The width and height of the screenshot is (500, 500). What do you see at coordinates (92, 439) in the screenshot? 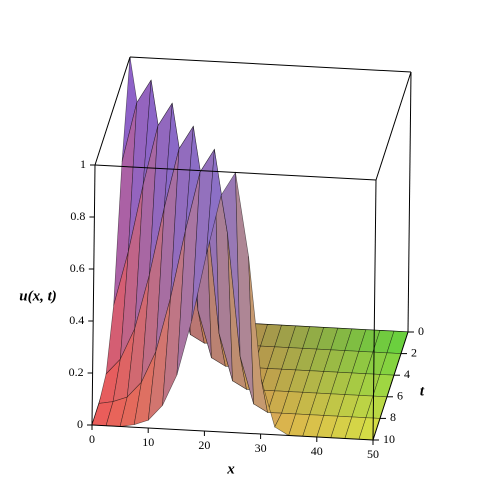
I see `x-tick-label: 0` at bounding box center [92, 439].